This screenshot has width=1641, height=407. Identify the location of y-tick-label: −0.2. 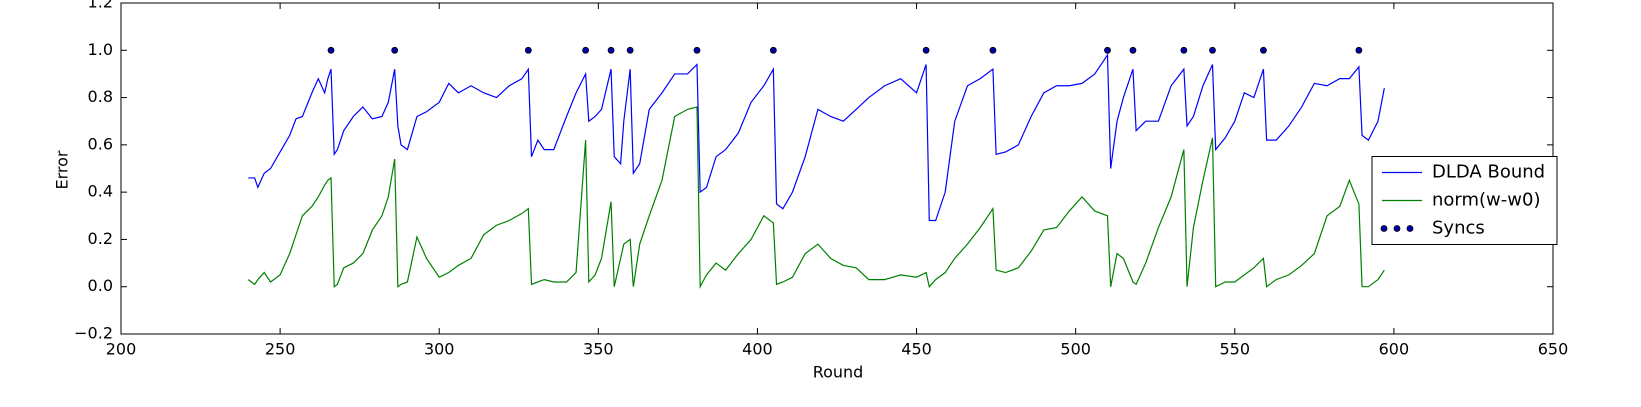
(93, 333).